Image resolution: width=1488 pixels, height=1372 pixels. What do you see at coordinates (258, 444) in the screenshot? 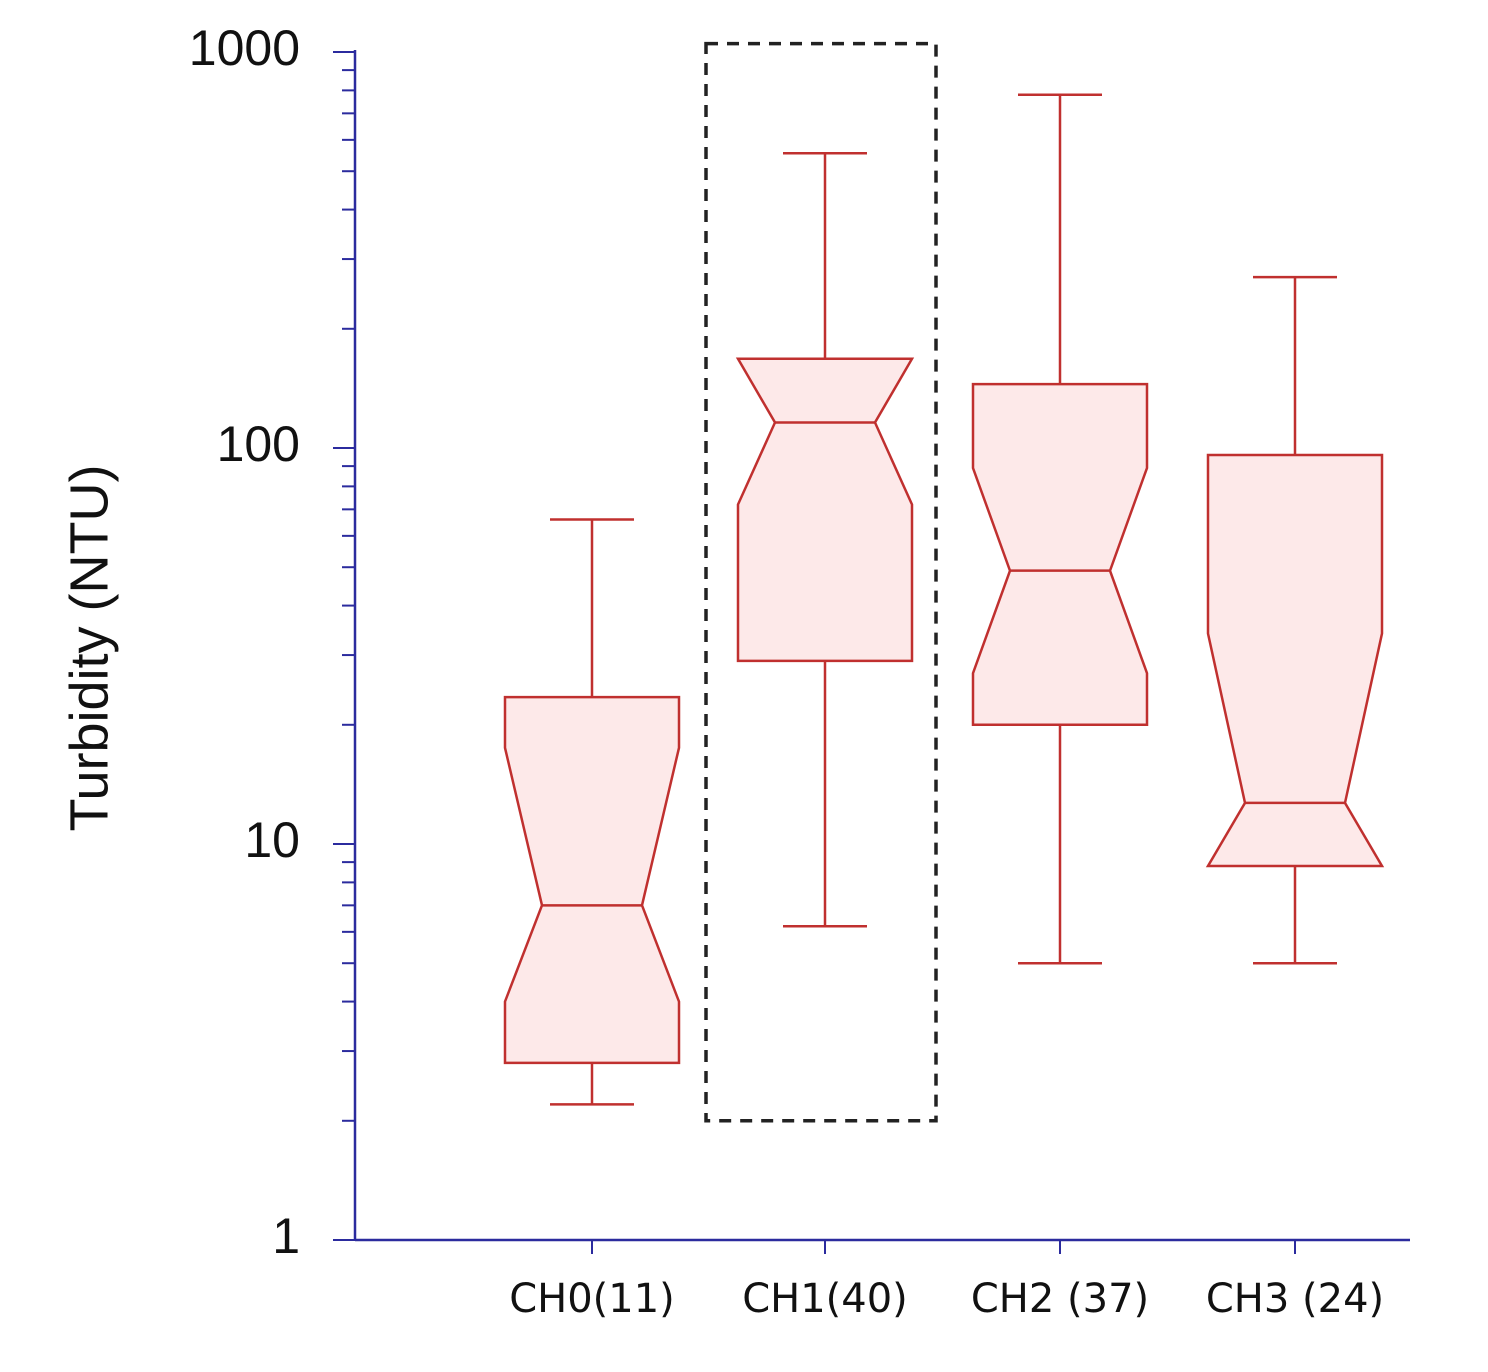
I see `y-tick-label: 100` at bounding box center [258, 444].